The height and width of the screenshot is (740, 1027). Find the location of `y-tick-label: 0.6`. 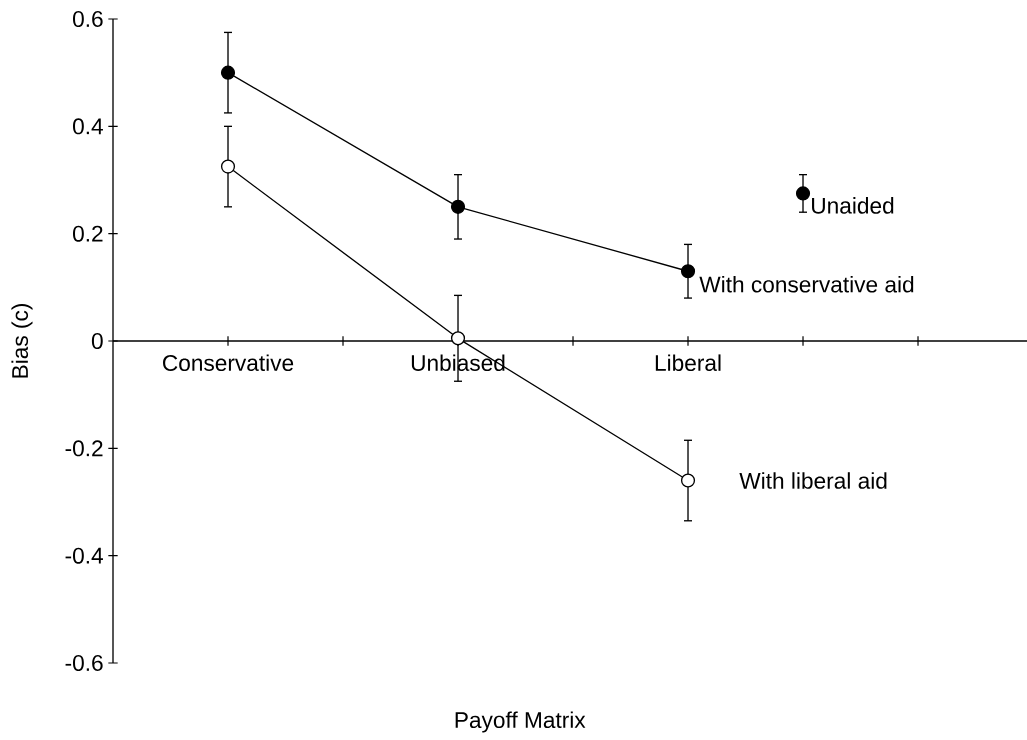

y-tick-label: 0.6 is located at coordinates (88, 19).